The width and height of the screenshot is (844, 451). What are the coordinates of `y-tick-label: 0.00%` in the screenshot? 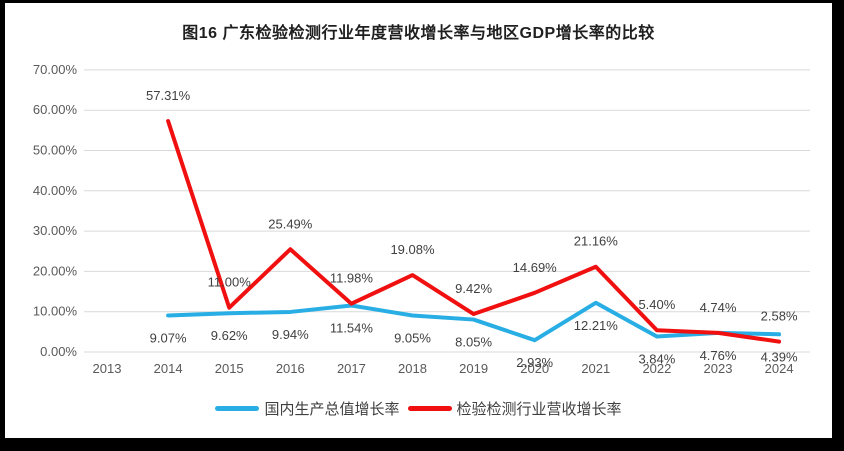 It's located at (58, 351).